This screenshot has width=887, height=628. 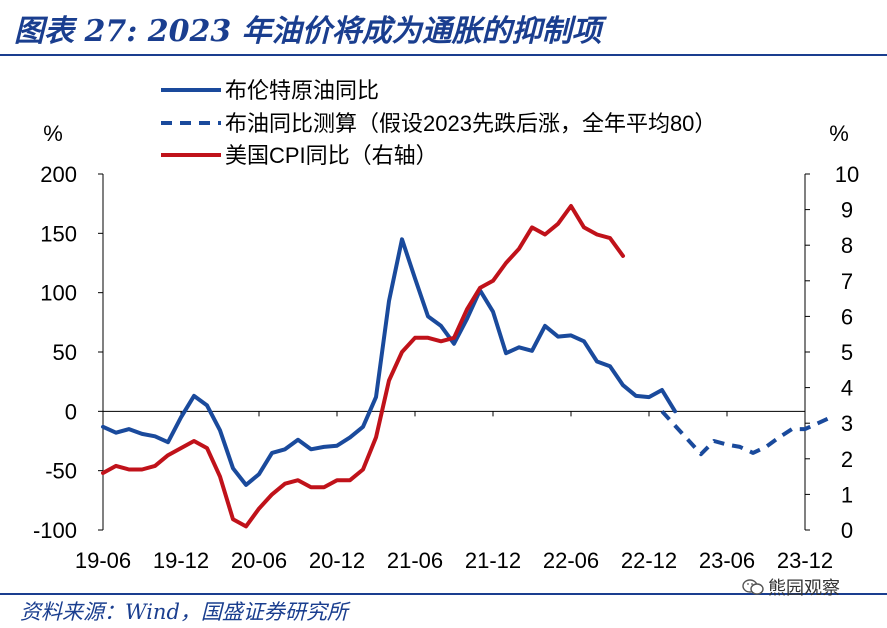 What do you see at coordinates (649, 560) in the screenshot?
I see `x-tick-label: 22-12` at bounding box center [649, 560].